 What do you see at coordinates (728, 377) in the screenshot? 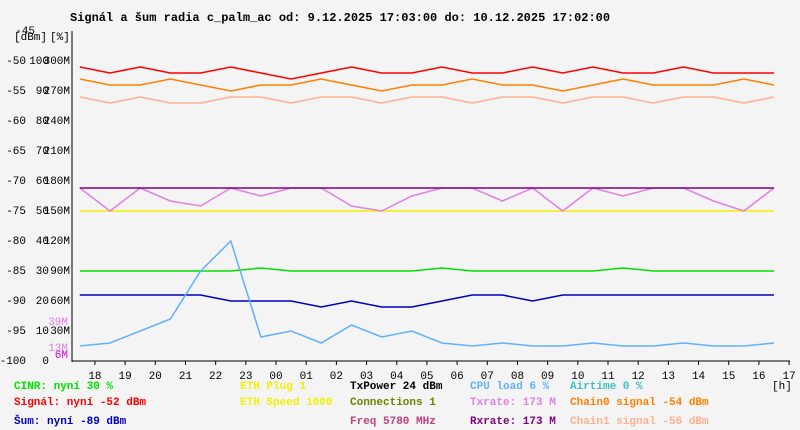
I see `x-tick-label: 15` at bounding box center [728, 377].